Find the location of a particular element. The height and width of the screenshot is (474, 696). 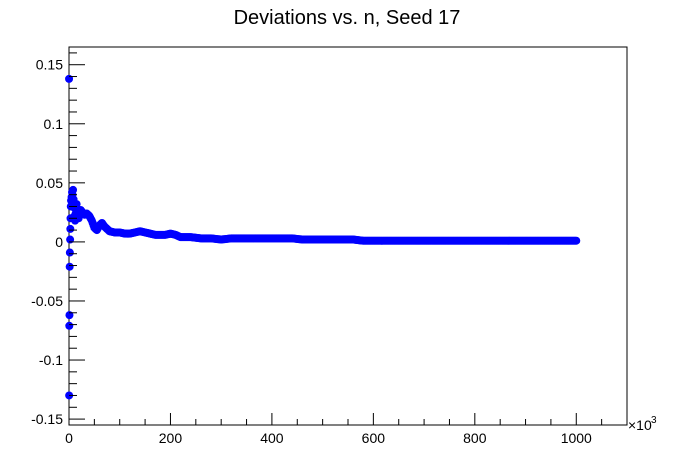

y-tick-label: 0.05 is located at coordinates (49, 183).